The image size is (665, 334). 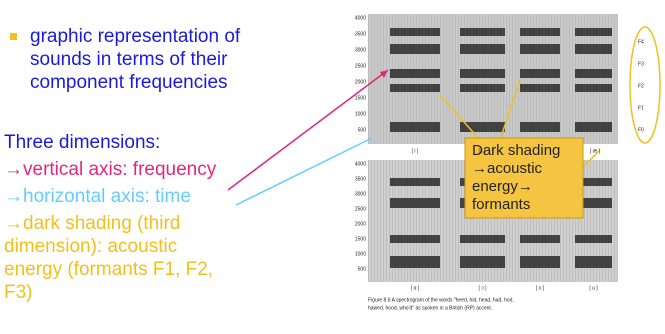 What do you see at coordinates (483, 151) in the screenshot?
I see `vowel-label: [ I ]` at bounding box center [483, 151].